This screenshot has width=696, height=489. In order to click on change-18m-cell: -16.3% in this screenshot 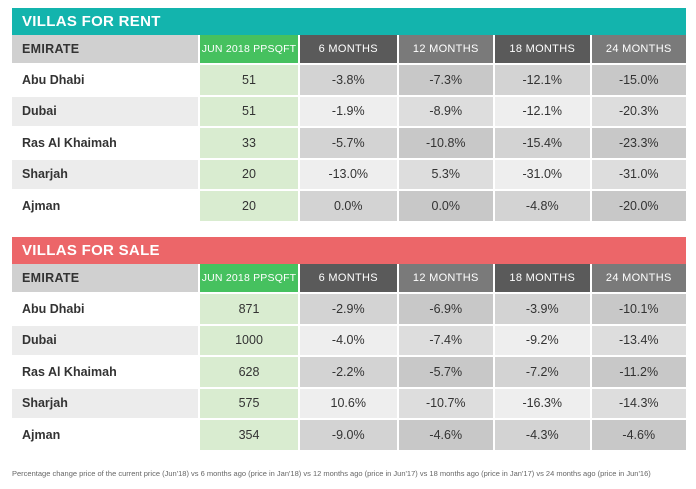, I will do `click(541, 402)`.